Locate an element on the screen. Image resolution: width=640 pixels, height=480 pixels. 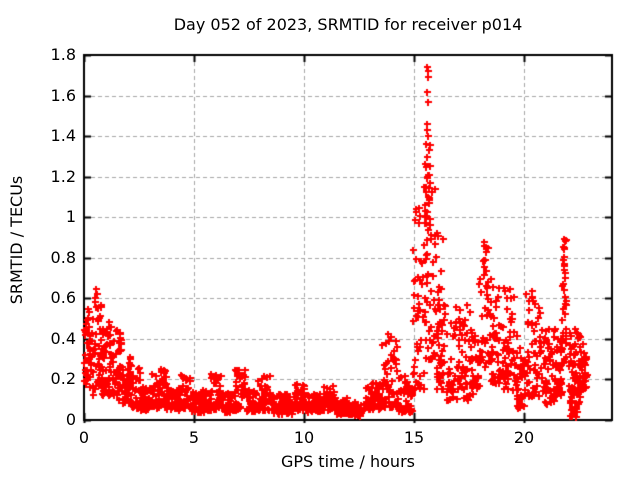
y-axis-label: SRMTID / TECUs is located at coordinates (16, 240).